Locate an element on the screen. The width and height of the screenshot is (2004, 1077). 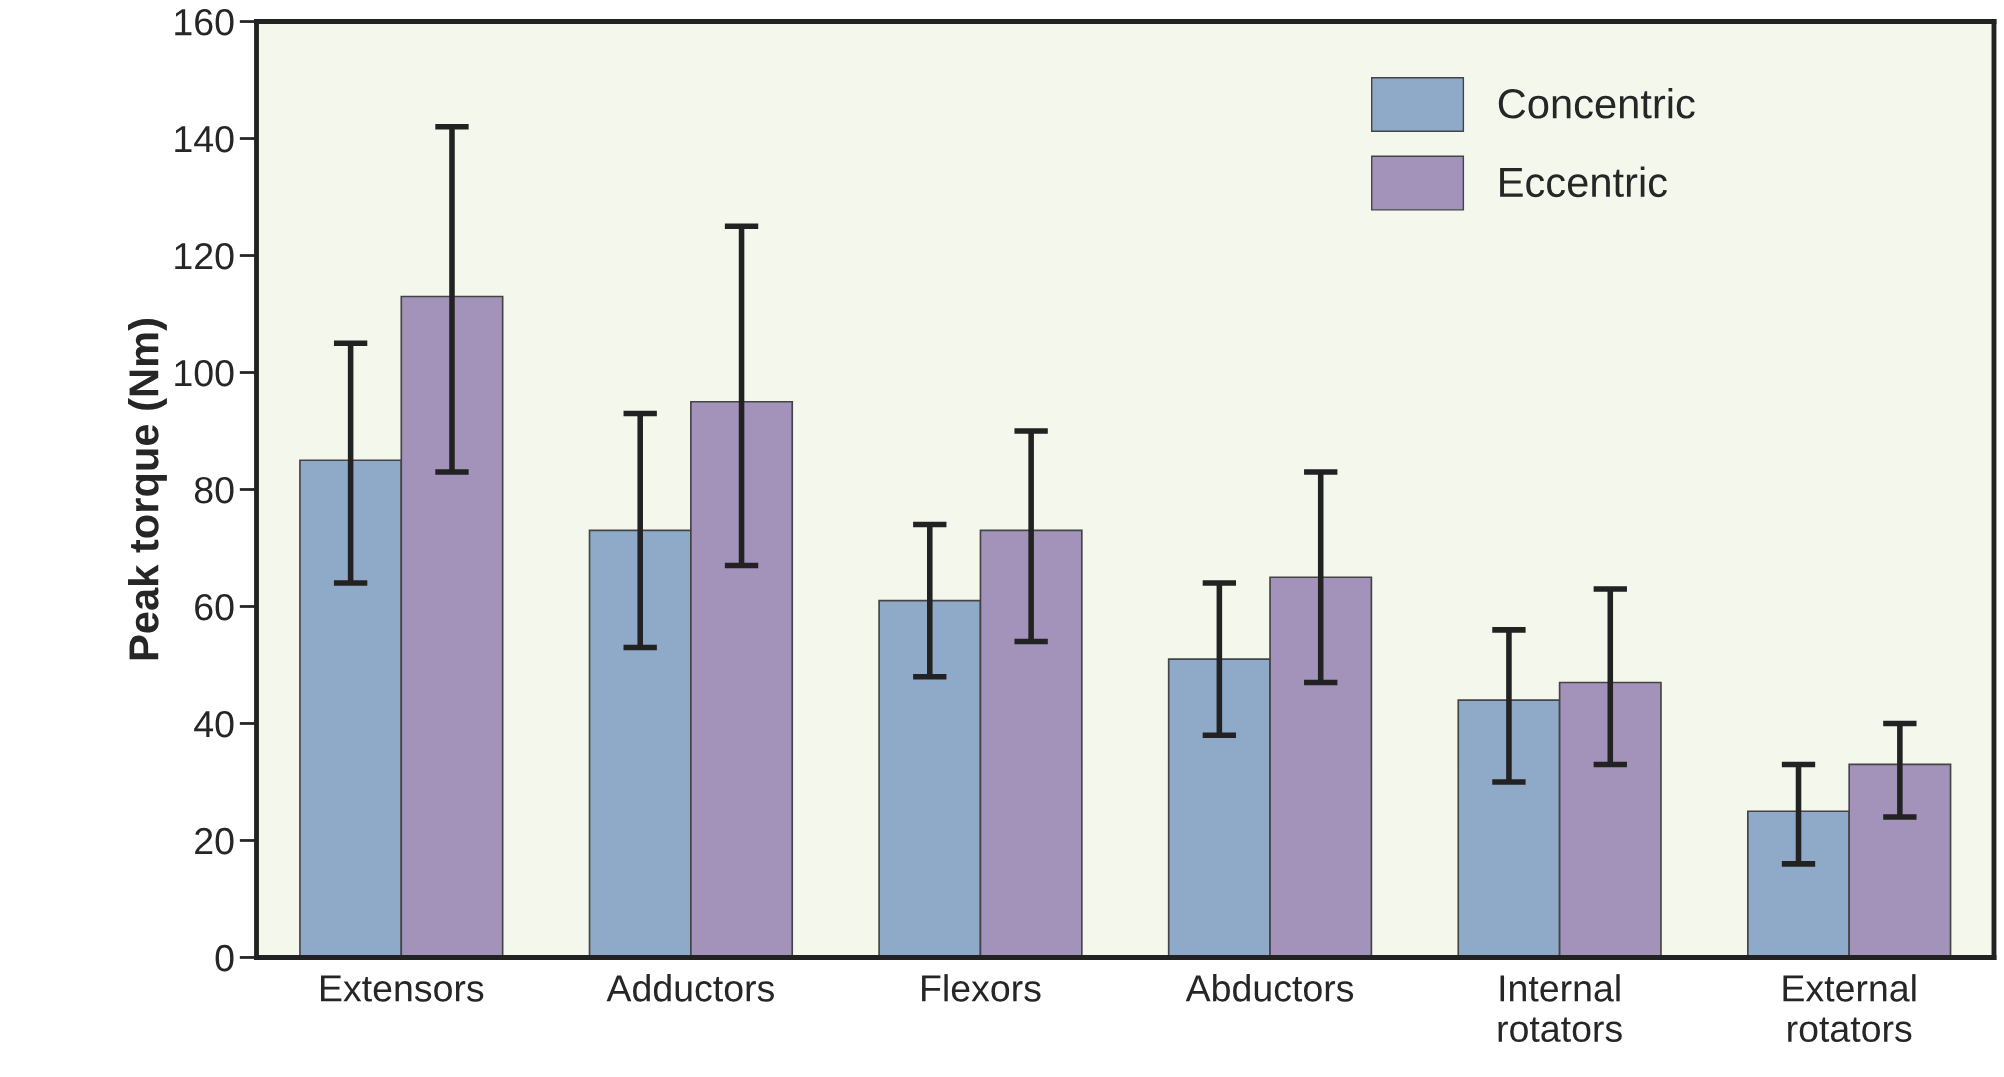
y-tick-label: 20 is located at coordinates (214, 841).